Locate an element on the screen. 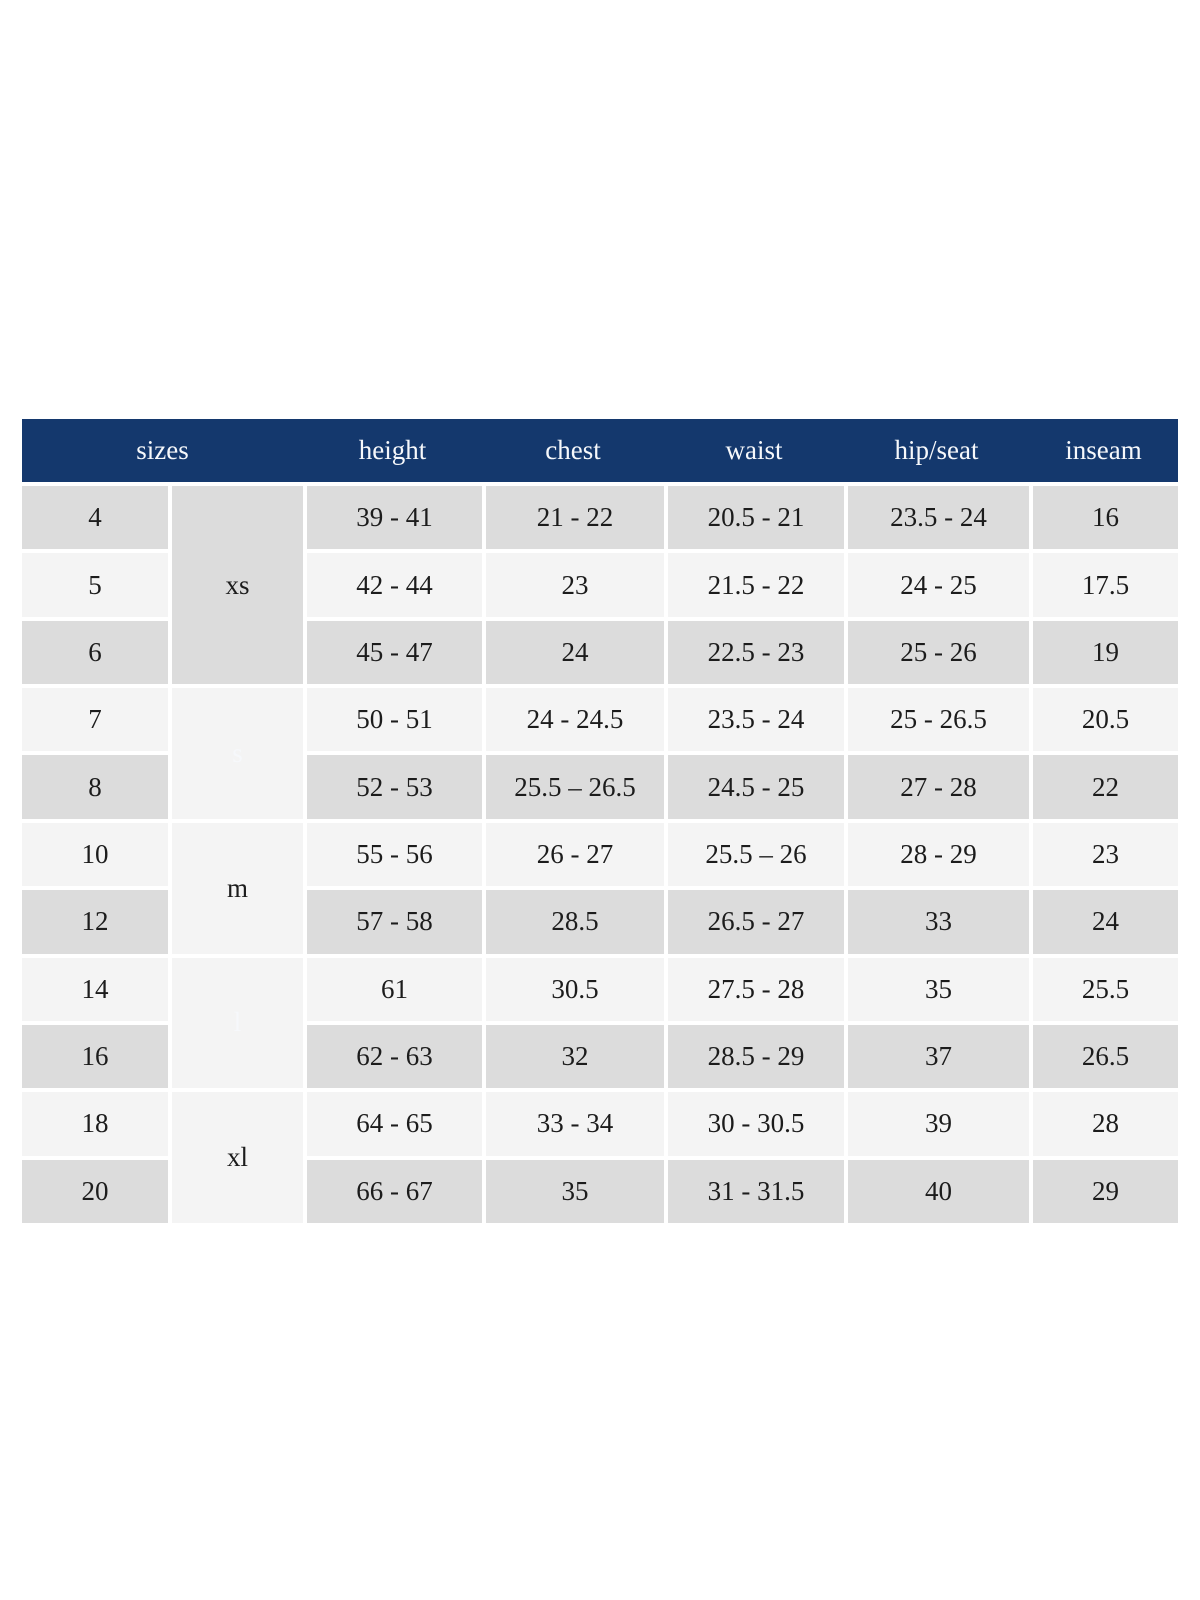 This screenshot has height=1600, width=1200. table-row: 14 l 61 30.5 27.5 - 28 35 25.5 is located at coordinates (600, 1021).